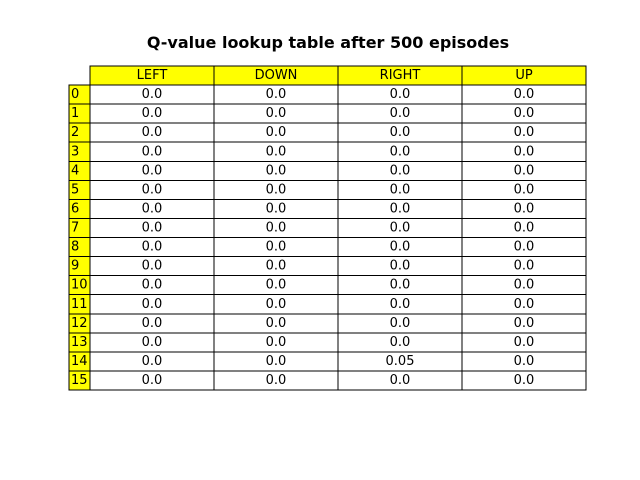 The image size is (640, 480). What do you see at coordinates (75, 266) in the screenshot?
I see `row-header-label: 9` at bounding box center [75, 266].